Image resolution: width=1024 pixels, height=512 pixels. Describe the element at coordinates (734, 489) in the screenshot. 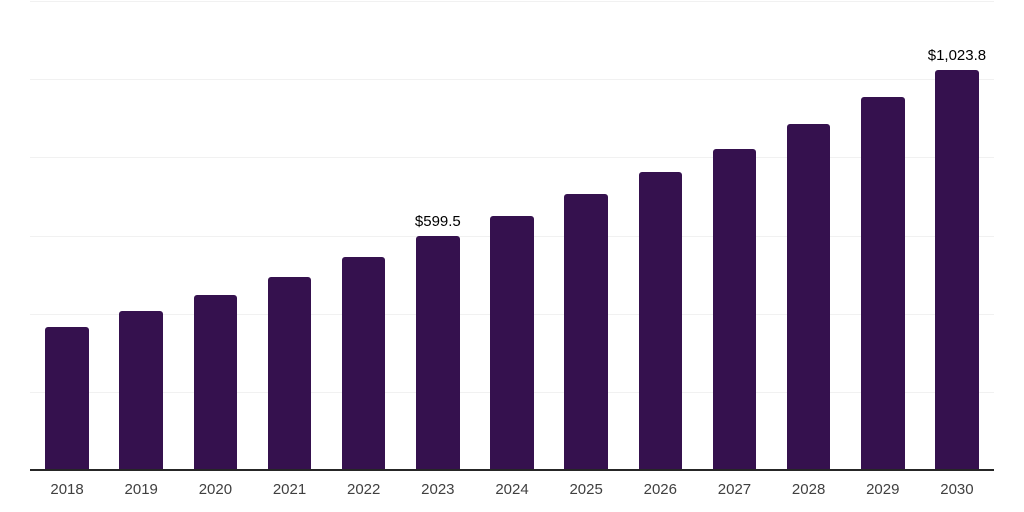

I see `x-tick-label-2027: 2027` at that location.